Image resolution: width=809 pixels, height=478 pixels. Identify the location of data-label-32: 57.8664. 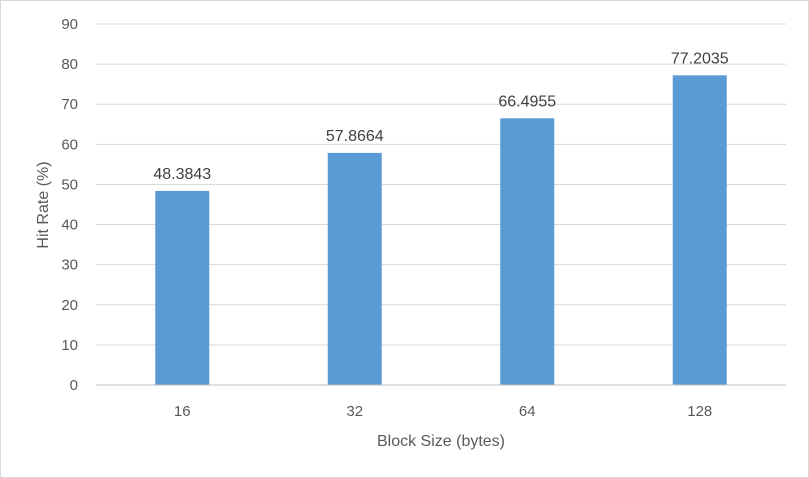
(355, 136).